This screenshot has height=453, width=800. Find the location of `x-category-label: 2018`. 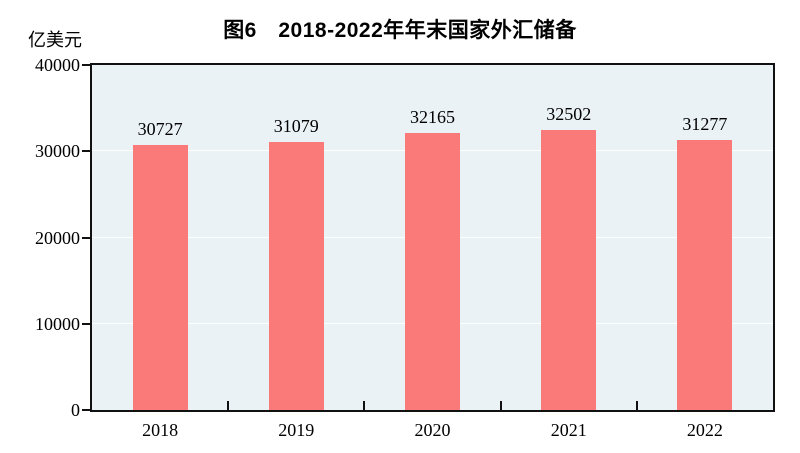

x-category-label: 2018 is located at coordinates (160, 430).